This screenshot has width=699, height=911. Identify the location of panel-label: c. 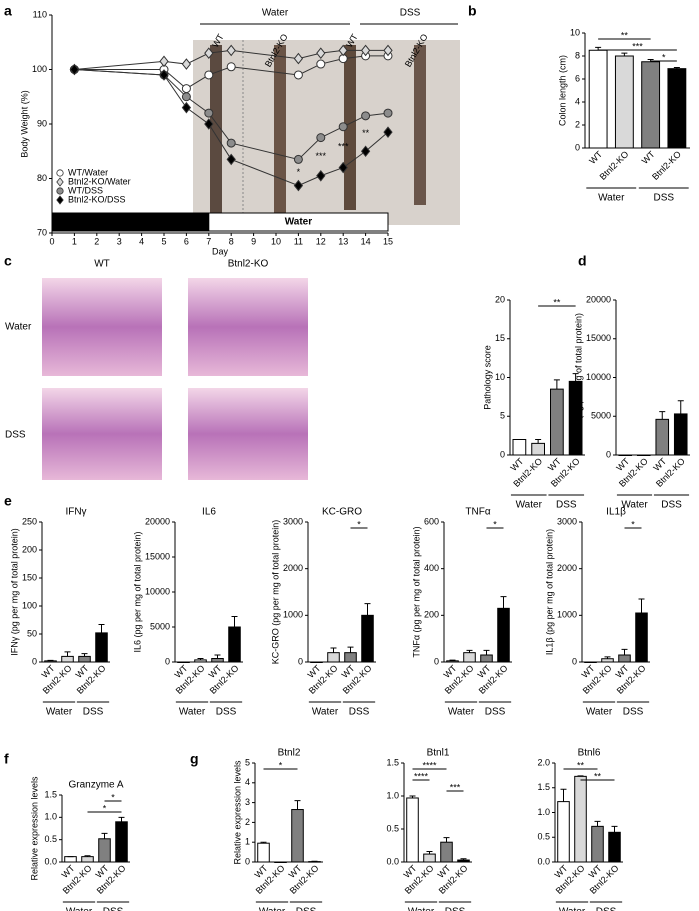
(8, 261).